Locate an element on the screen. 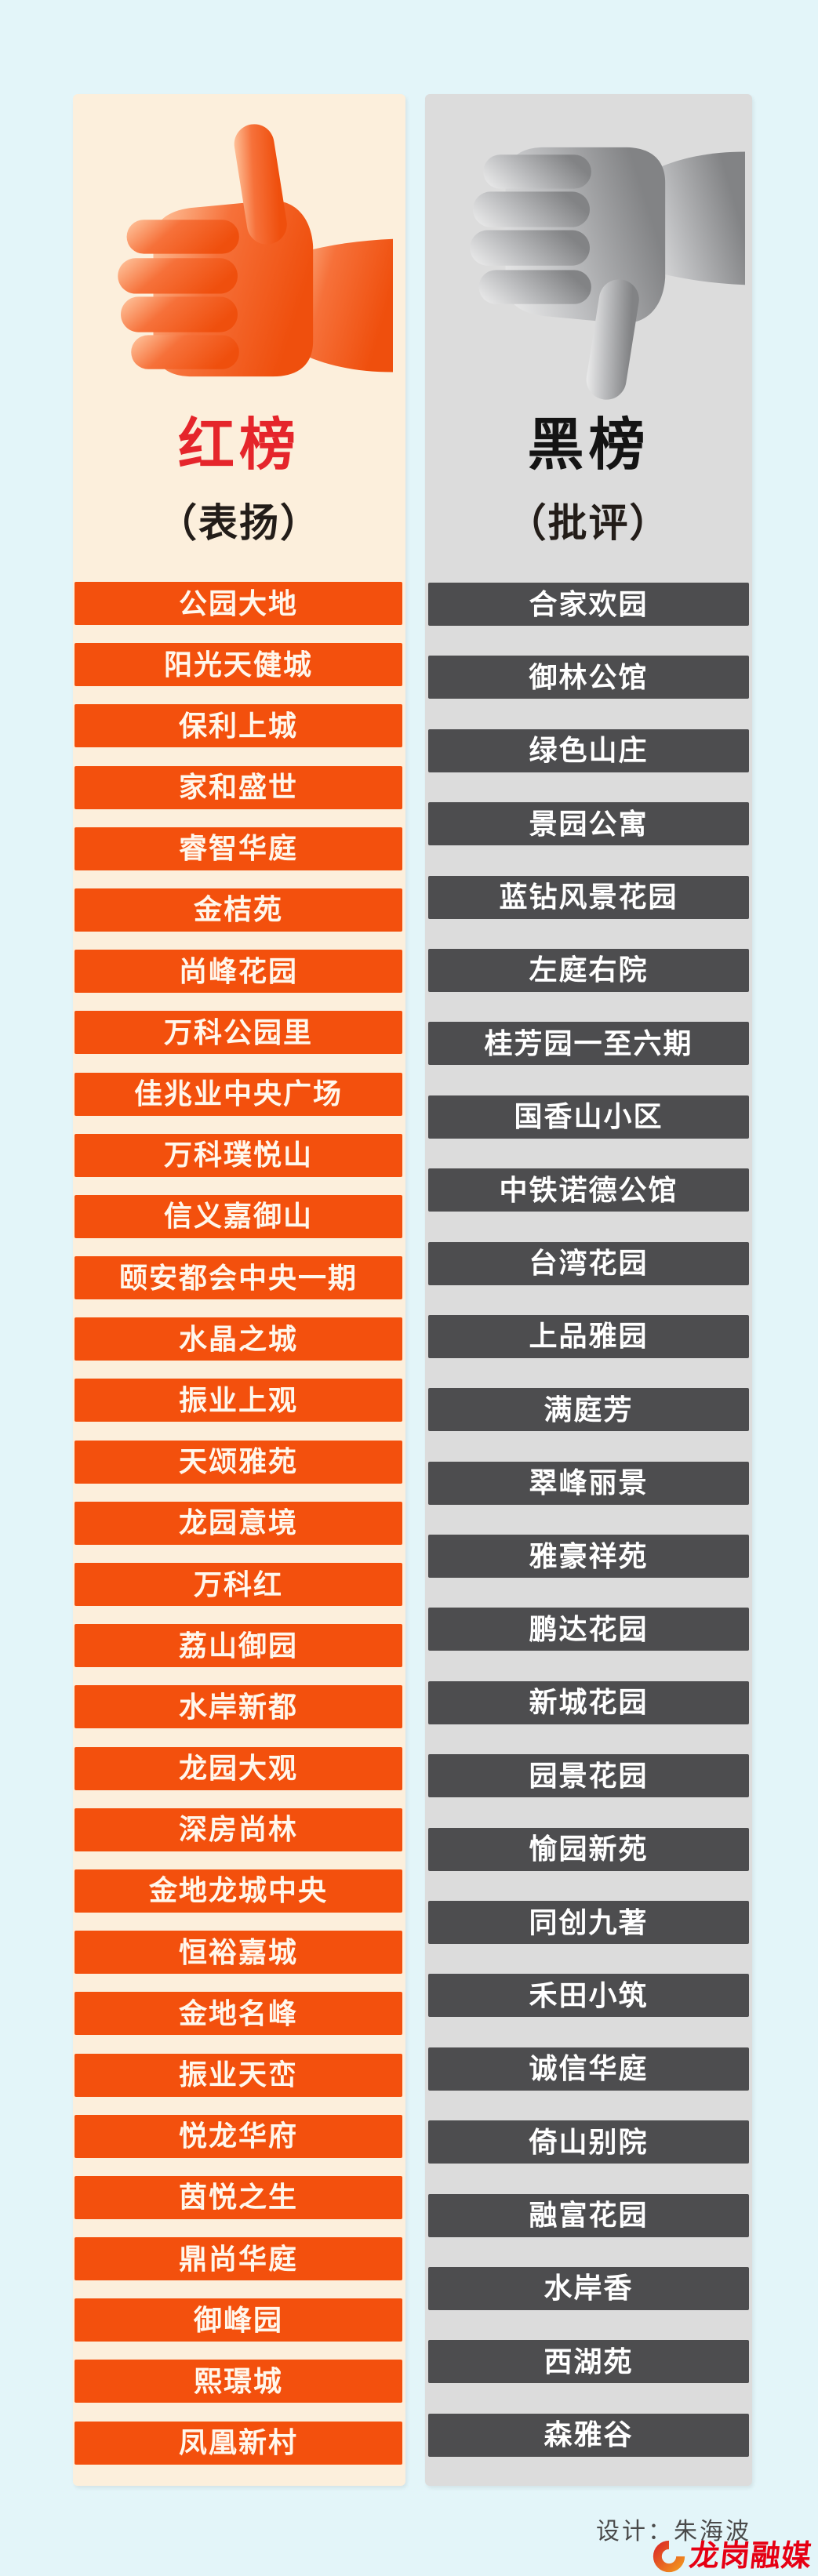 Image resolution: width=818 pixels, height=2576 pixels. list-item: 佳兆业中央广场 is located at coordinates (238, 1094).